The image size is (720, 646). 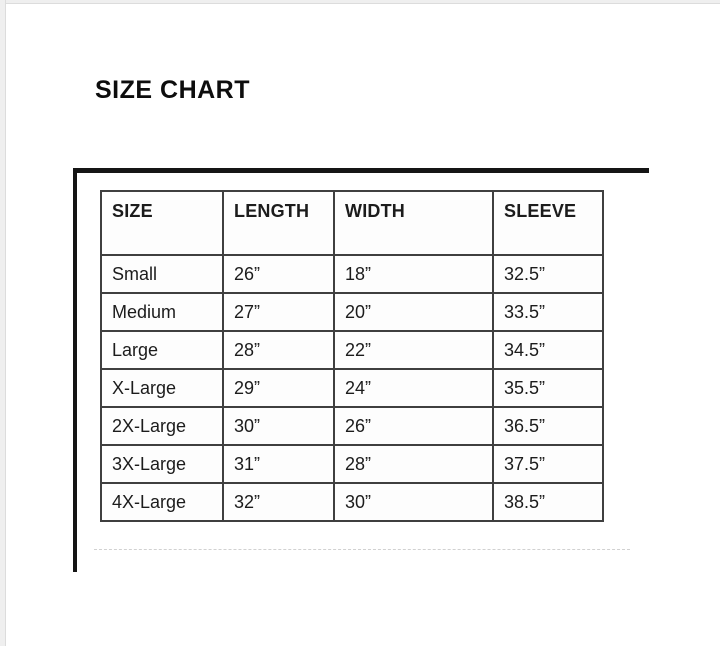 What do you see at coordinates (278, 388) in the screenshot?
I see `length-cell: 29”` at bounding box center [278, 388].